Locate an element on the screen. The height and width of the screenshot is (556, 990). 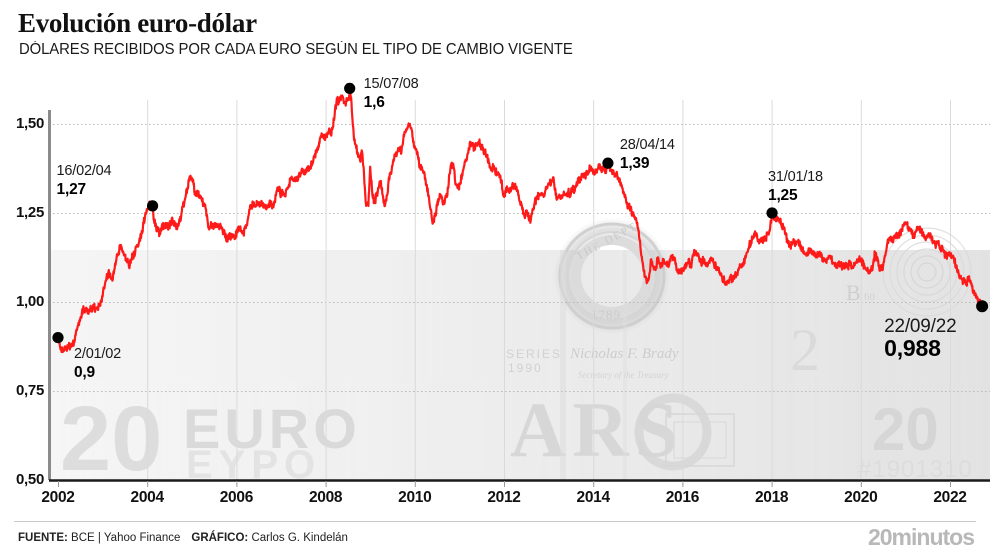
page-title: Evolución euro-dólar is located at coordinates (137, 23).